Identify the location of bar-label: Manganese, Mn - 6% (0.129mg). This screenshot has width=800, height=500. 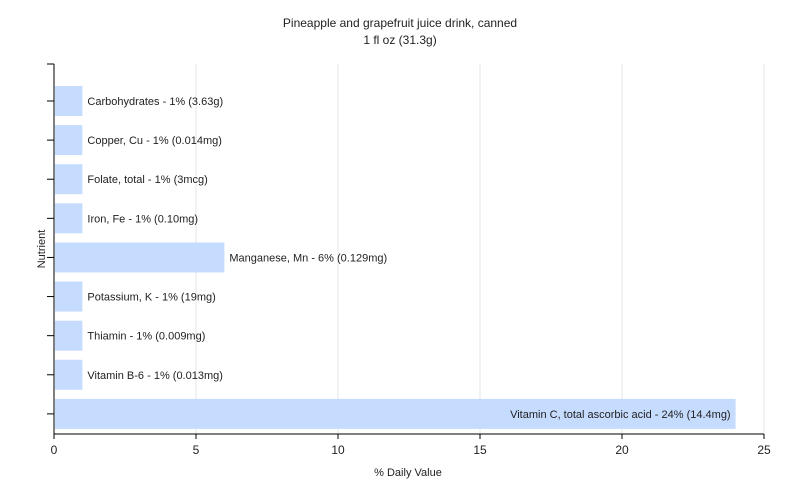
(308, 258).